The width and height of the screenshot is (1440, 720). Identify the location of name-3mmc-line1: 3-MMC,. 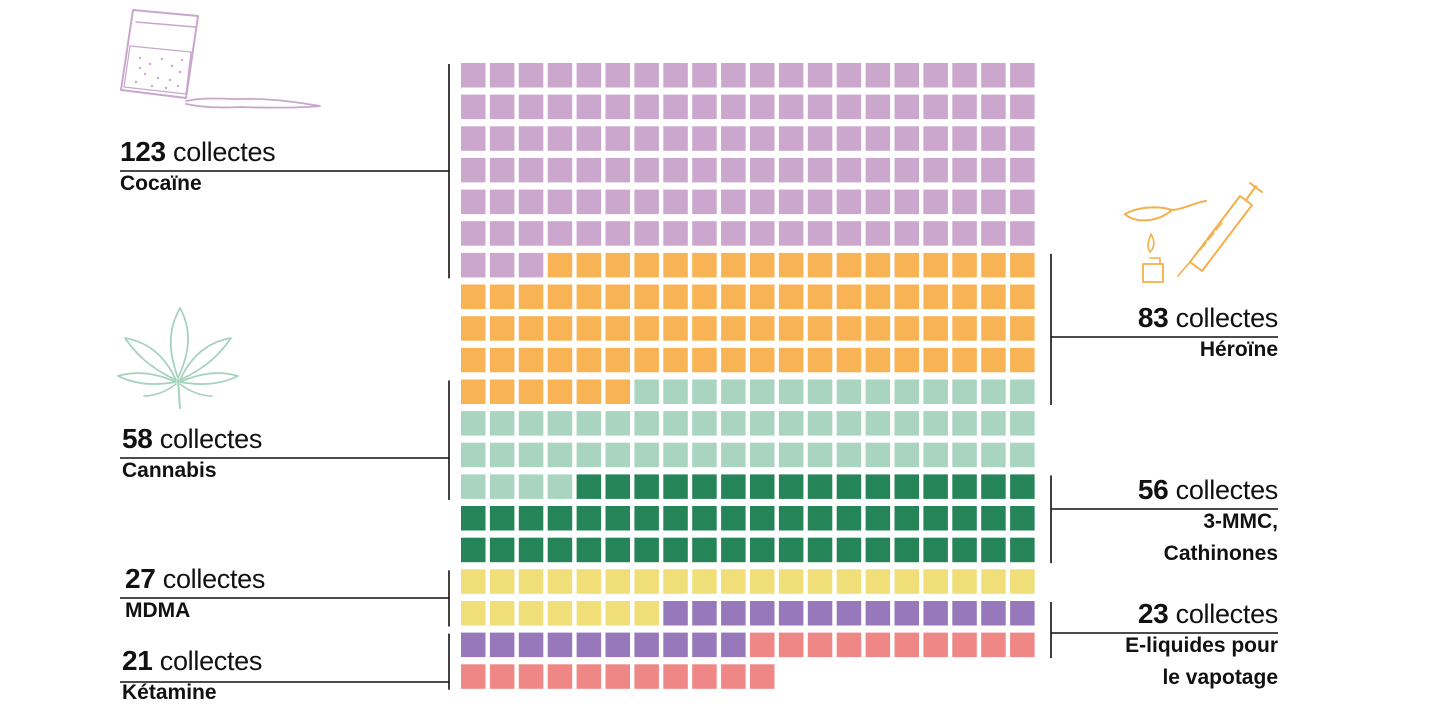
(1240, 521).